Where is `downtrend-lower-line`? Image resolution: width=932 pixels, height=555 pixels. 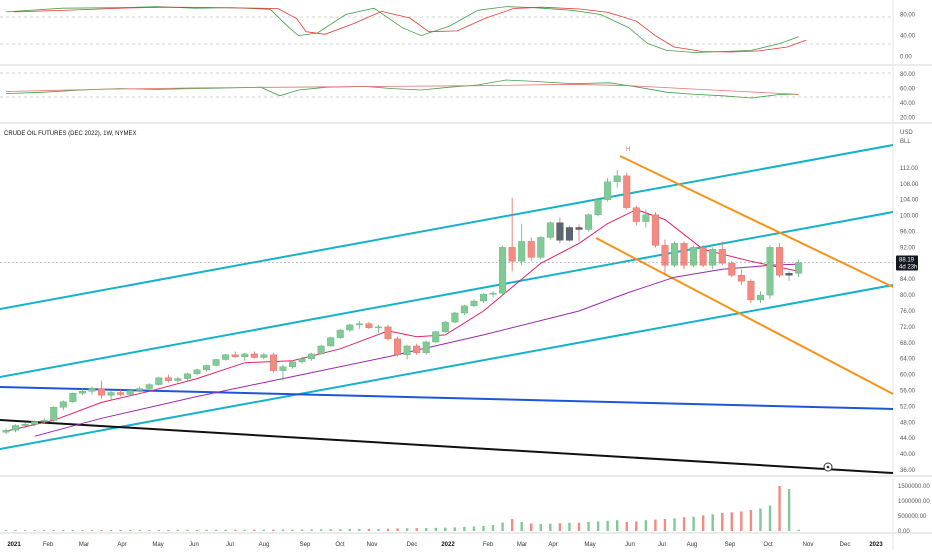 downtrend-lower-line is located at coordinates (744, 316).